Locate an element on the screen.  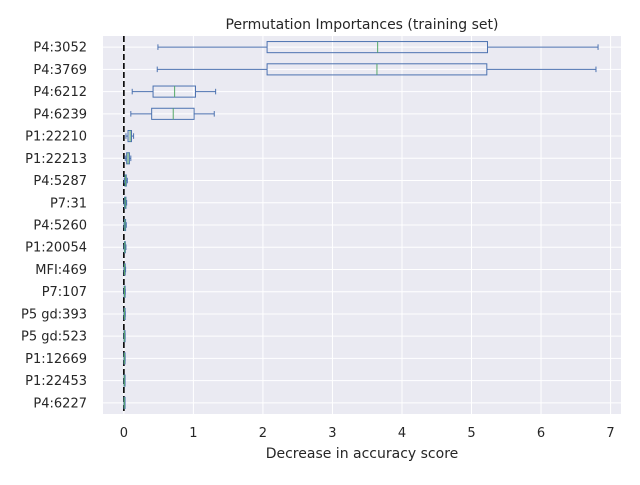
y-tick-label: P4:3769 is located at coordinates (60, 70).